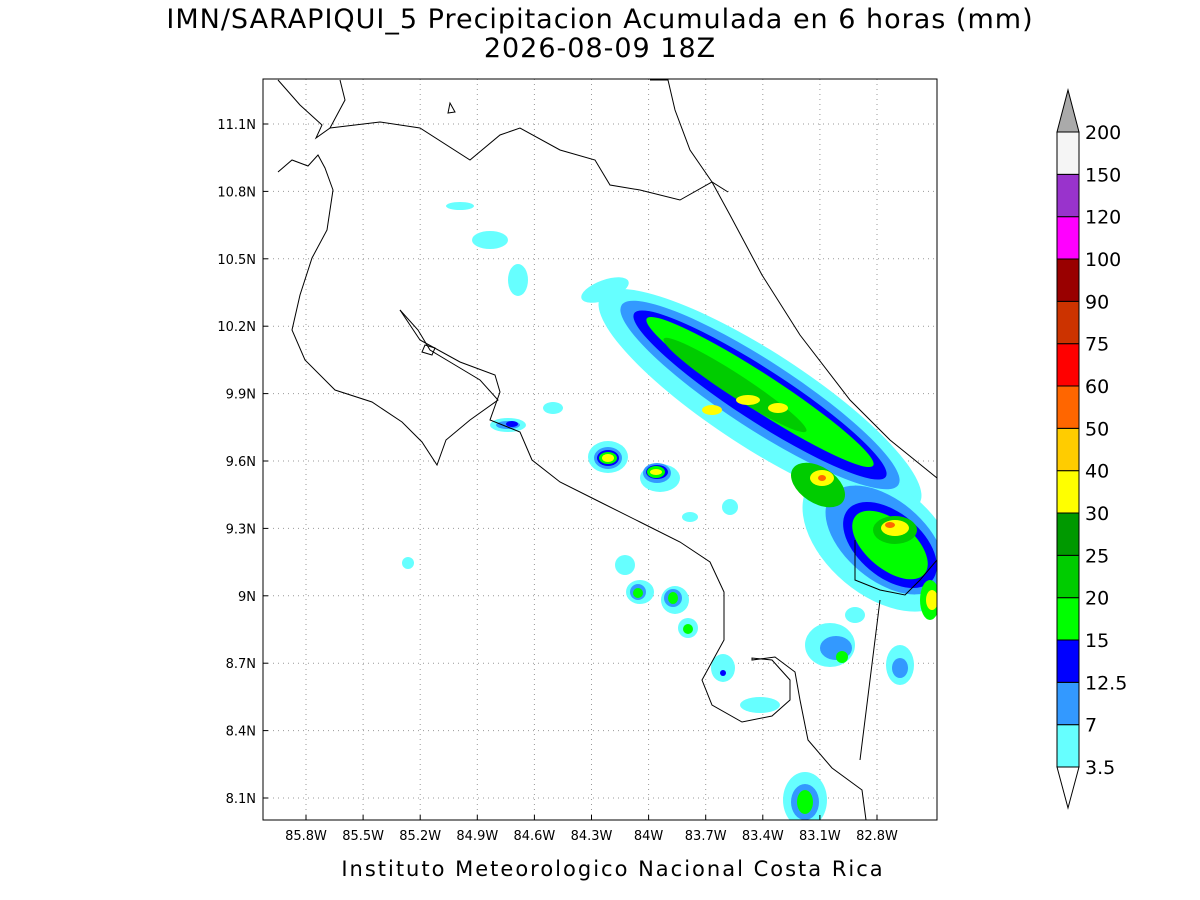 The width and height of the screenshot is (1200, 900). Describe the element at coordinates (592, 836) in the screenshot. I see `x-tick-label: 84.3W` at that location.